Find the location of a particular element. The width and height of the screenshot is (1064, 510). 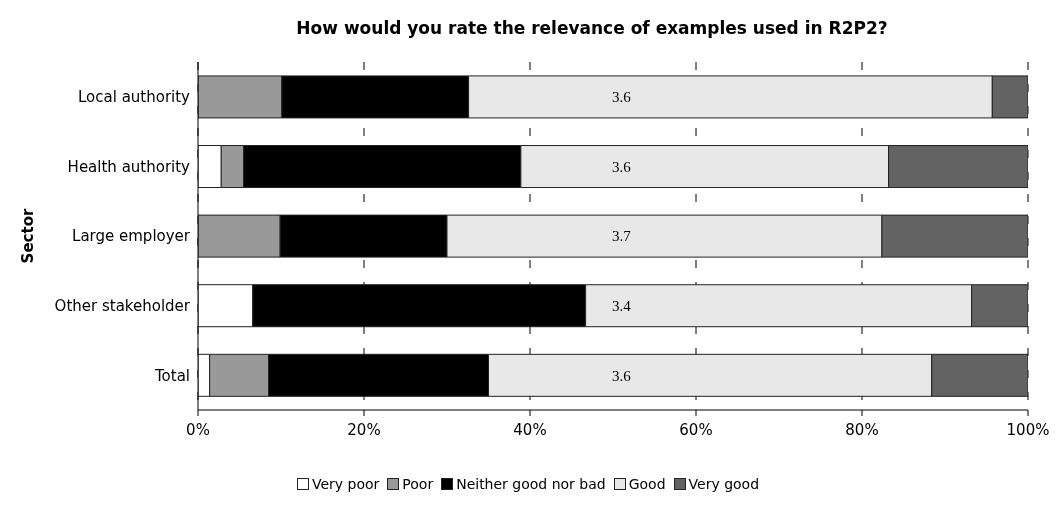

annotation: 3.4 is located at coordinates (621, 305).